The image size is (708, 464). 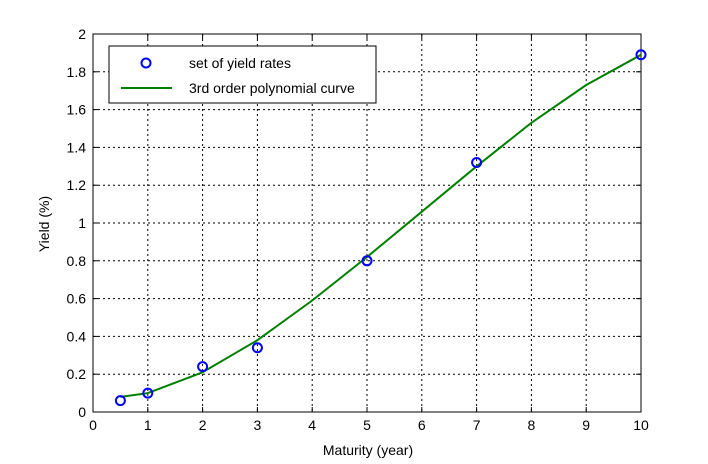 What do you see at coordinates (477, 425) in the screenshot?
I see `x-tick-label: 7` at bounding box center [477, 425].